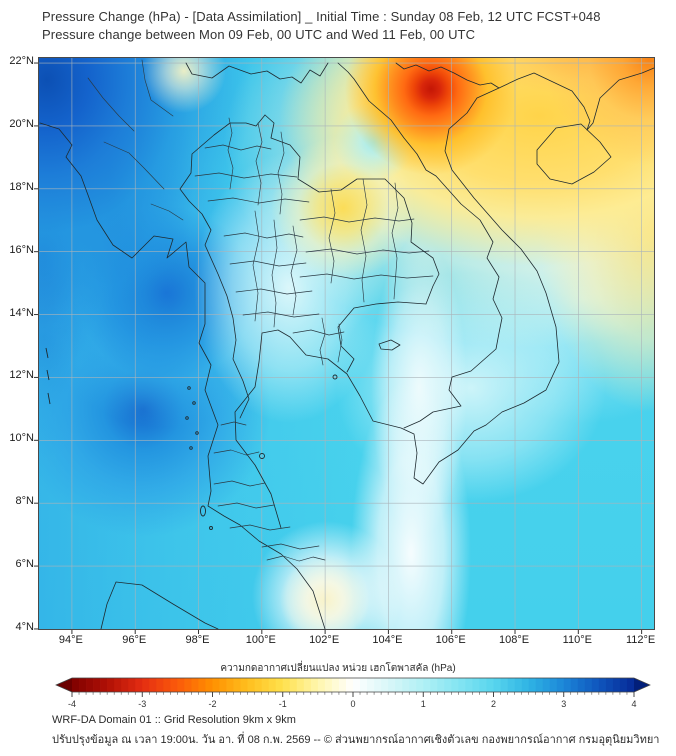 This screenshot has height=756, width=676. Describe the element at coordinates (493, 704) in the screenshot. I see `colorbar-tick-label: 2` at that location.